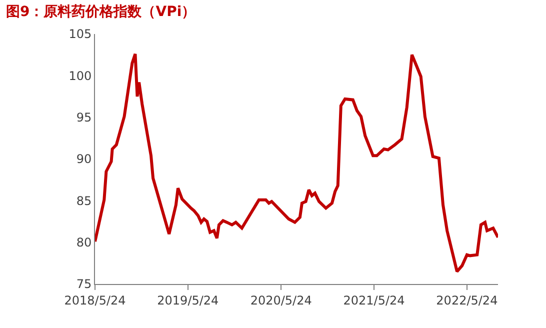 This screenshot has height=328, width=546. I want to click on y-tick-label: 105, so click(80, 34).